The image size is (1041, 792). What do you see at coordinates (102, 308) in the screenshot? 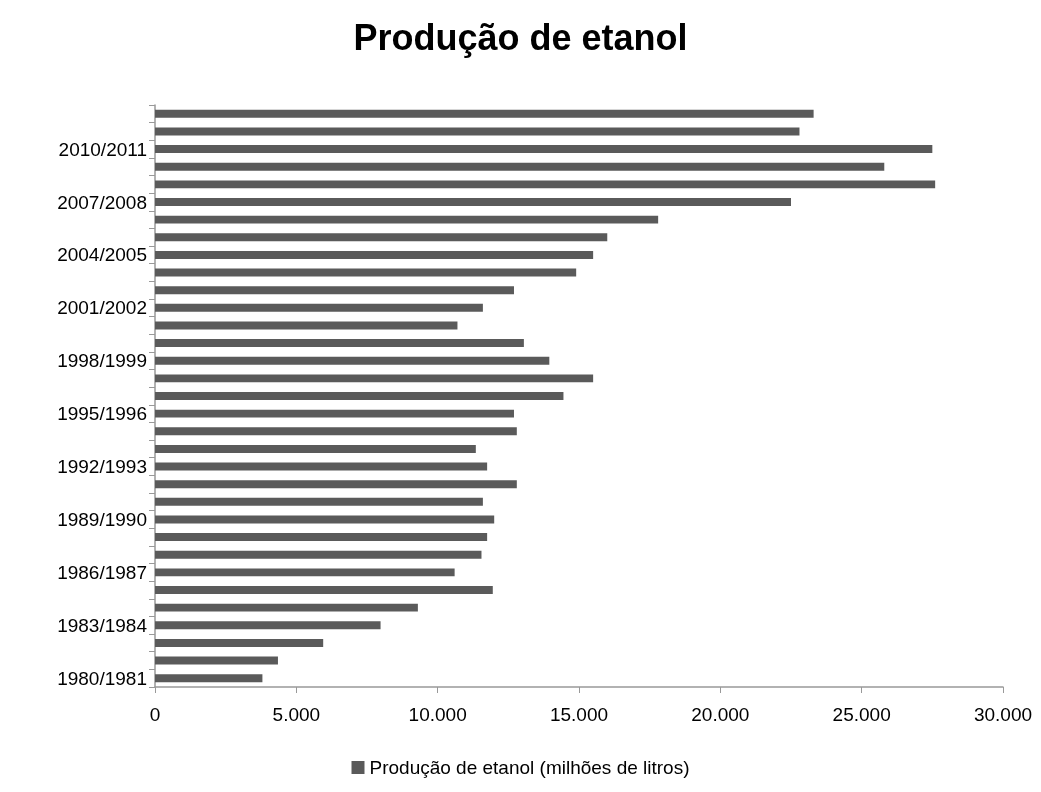
I see `y-tick-label: 2001/2002` at bounding box center [102, 308].